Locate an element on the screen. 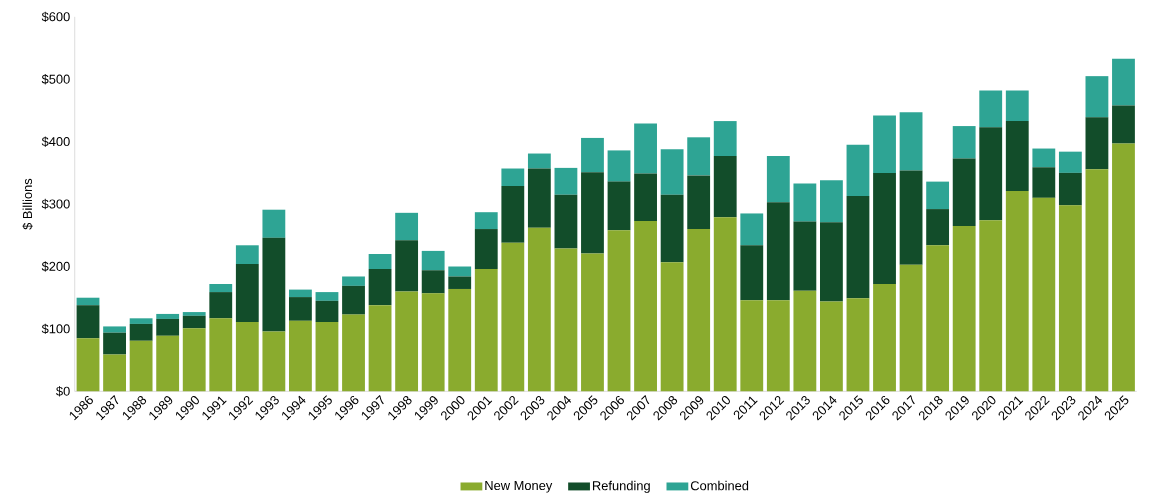  y-tick-label: $500 is located at coordinates (55, 79).